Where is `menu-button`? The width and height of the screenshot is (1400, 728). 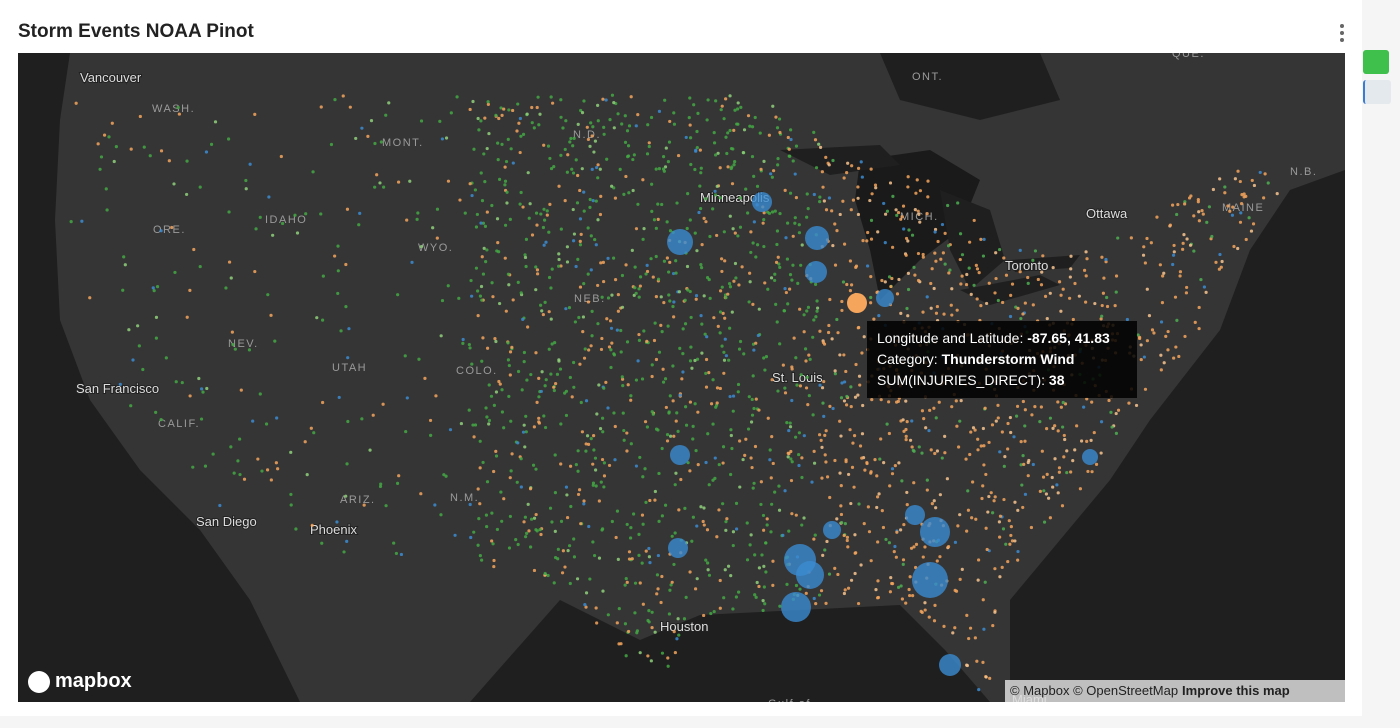 menu-button is located at coordinates (1342, 33).